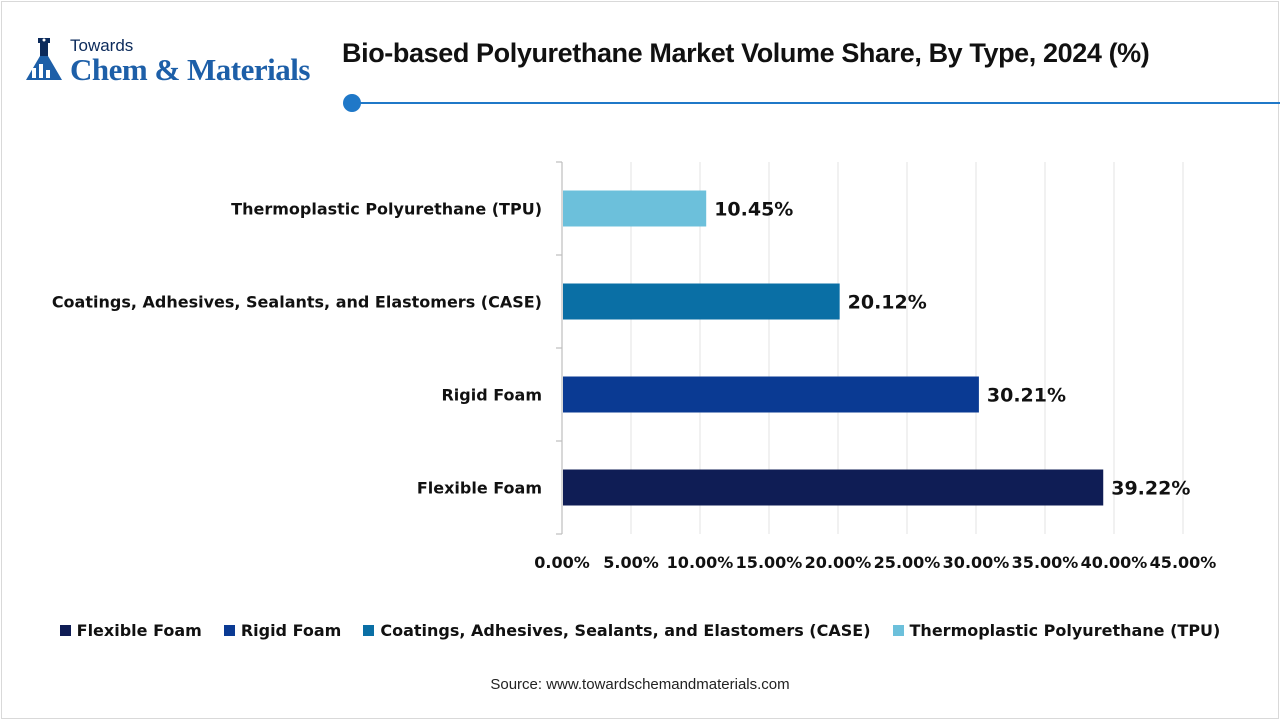 This screenshot has height=720, width=1280. What do you see at coordinates (190, 69) in the screenshot?
I see `logo-text-main: Chem & Materials` at bounding box center [190, 69].